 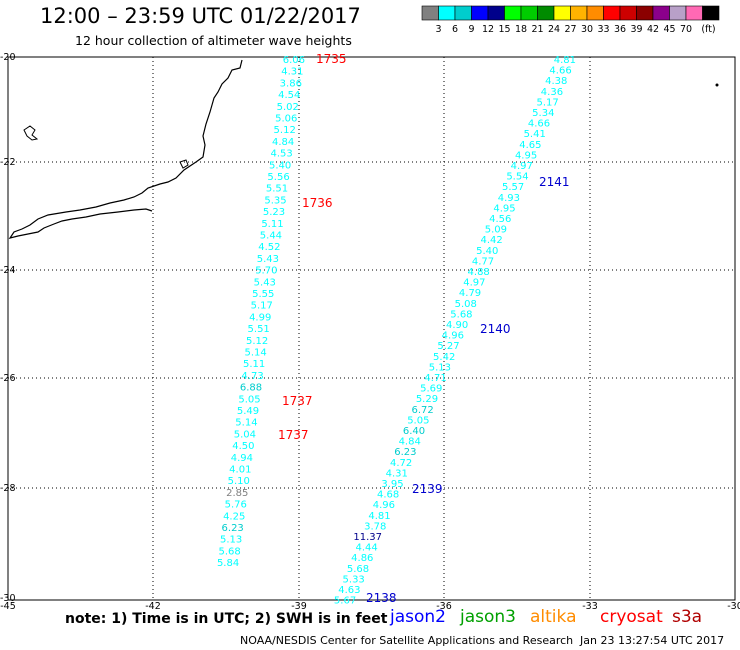 I want to click on satellite-s3a: s3a, so click(x=687, y=617).